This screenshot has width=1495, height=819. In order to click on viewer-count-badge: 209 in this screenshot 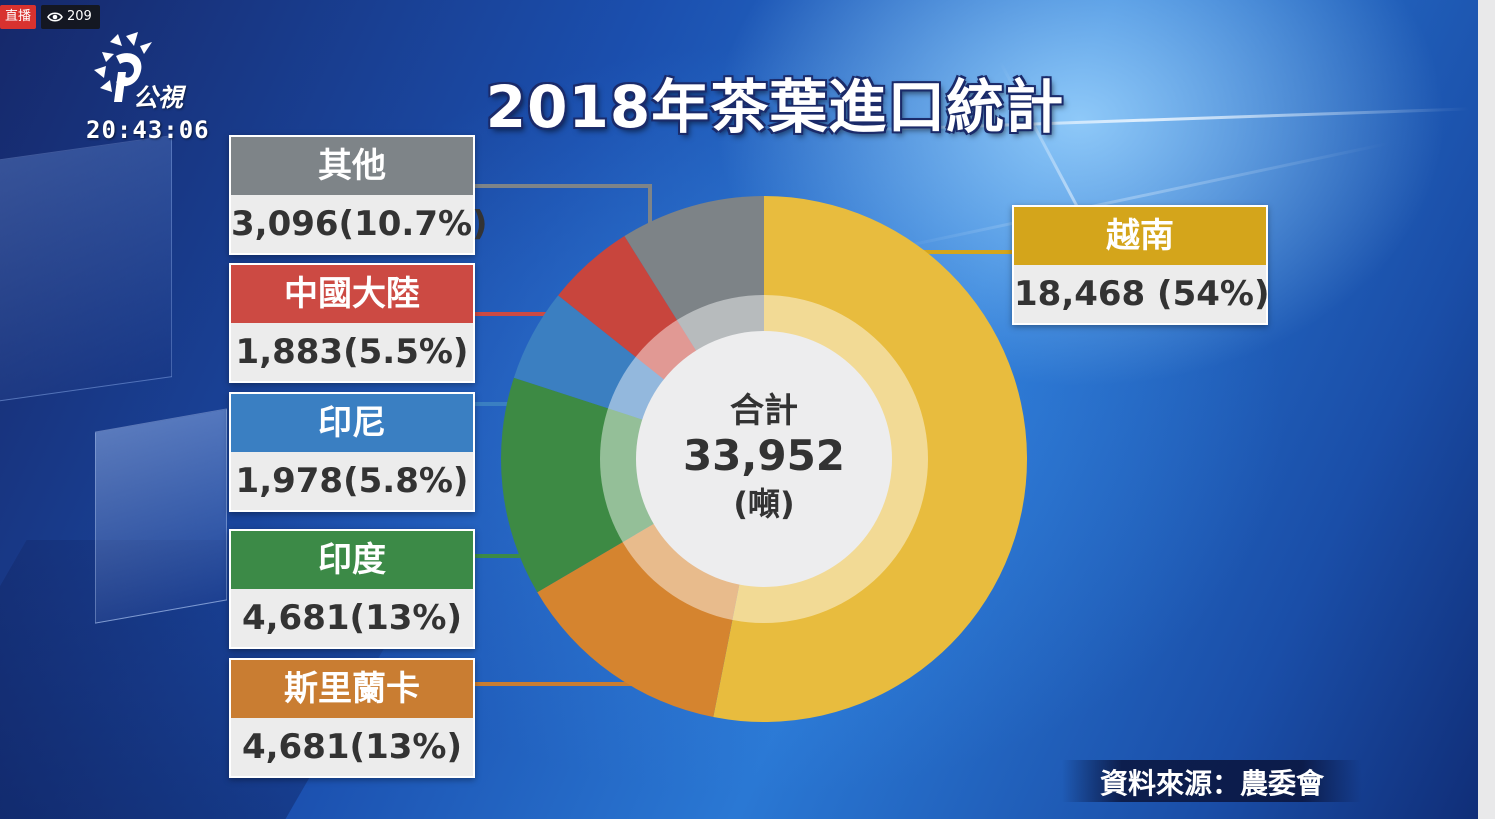, I will do `click(70, 17)`.